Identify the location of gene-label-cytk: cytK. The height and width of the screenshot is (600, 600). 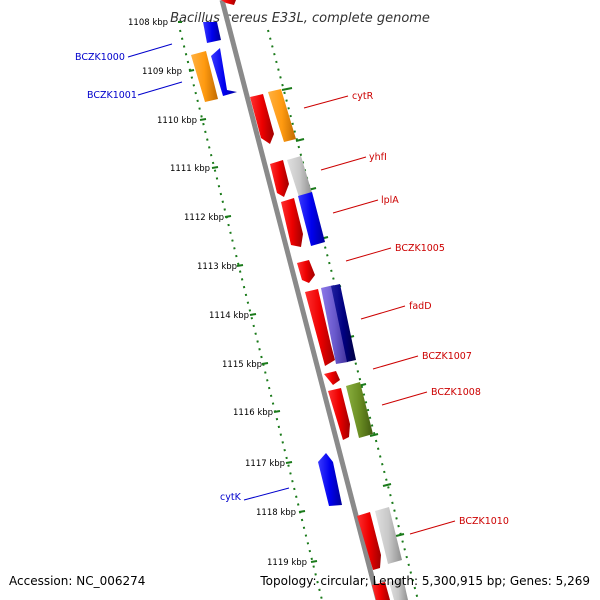
(231, 497).